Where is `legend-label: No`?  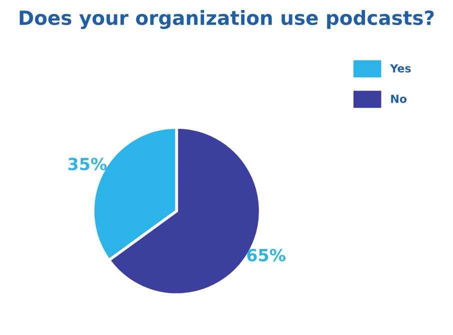 legend-label: No is located at coordinates (399, 99).